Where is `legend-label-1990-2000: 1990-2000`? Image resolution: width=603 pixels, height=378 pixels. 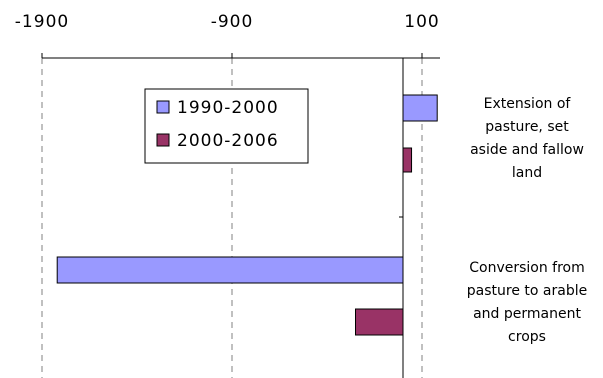
legend-label-1990-2000: 1990-2000 is located at coordinates (228, 108).